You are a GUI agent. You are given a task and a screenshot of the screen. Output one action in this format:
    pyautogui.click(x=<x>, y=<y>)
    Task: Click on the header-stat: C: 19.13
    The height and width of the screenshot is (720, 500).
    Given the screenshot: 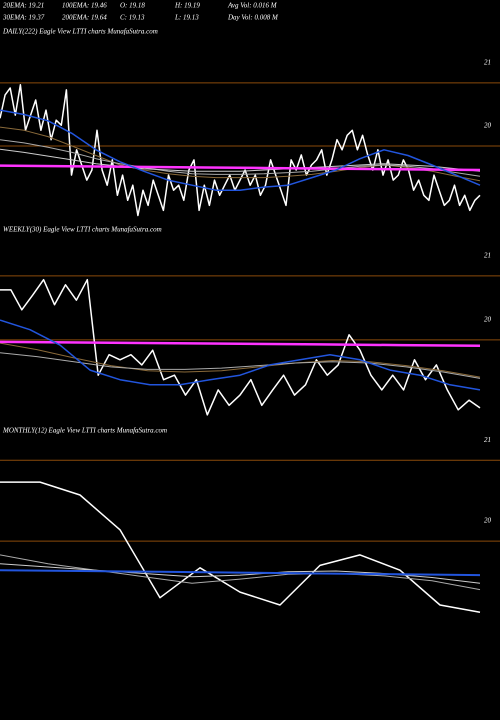 What is the action you would take?
    pyautogui.click(x=132, y=18)
    